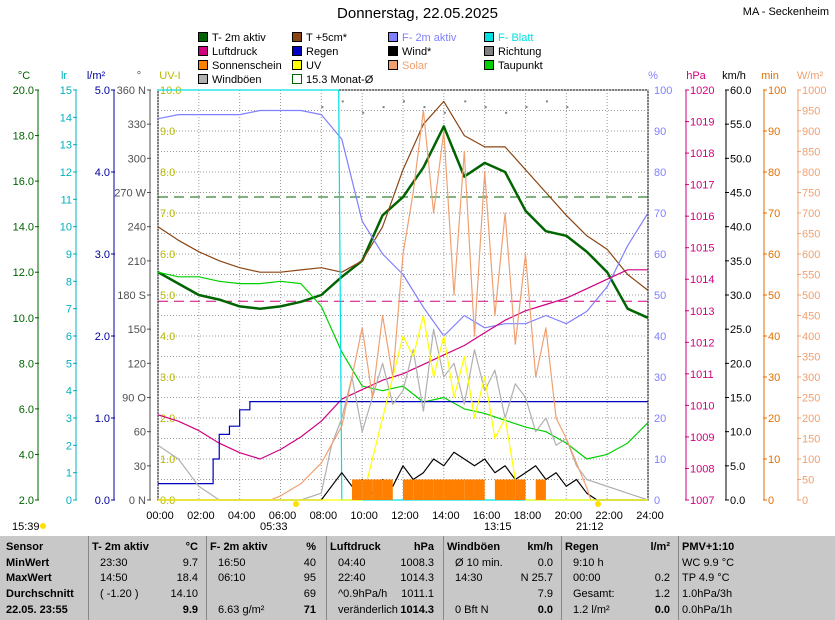 This screenshot has width=835, height=620. What do you see at coordinates (811, 358) in the screenshot?
I see `axis-tick-label: 350` at bounding box center [811, 358].